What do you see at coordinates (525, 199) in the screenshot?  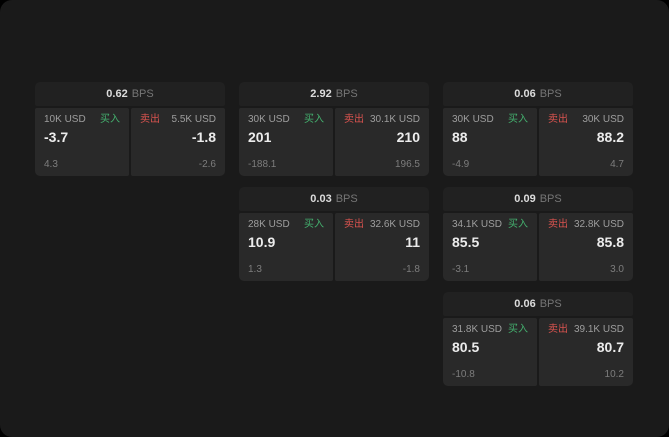 I see `spread-value: 0.09` at bounding box center [525, 199].